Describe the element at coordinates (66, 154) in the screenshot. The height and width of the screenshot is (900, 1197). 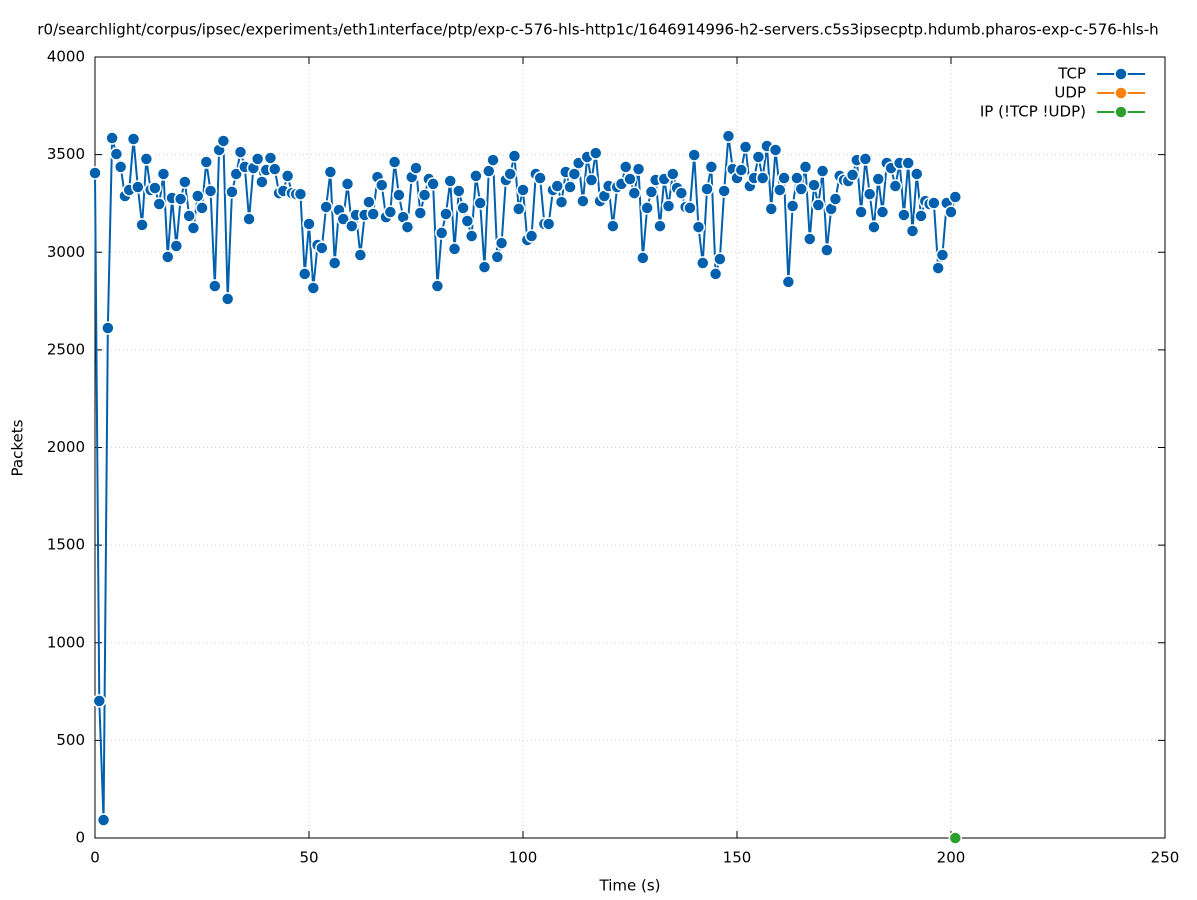
I see `y-tick-label: 3500` at that location.